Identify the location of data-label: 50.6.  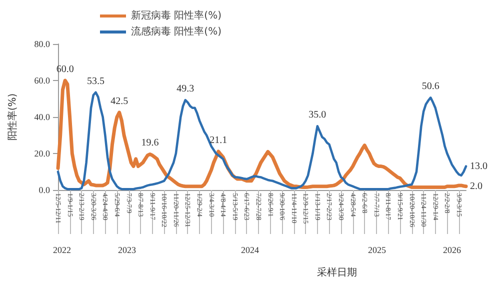
(431, 86).